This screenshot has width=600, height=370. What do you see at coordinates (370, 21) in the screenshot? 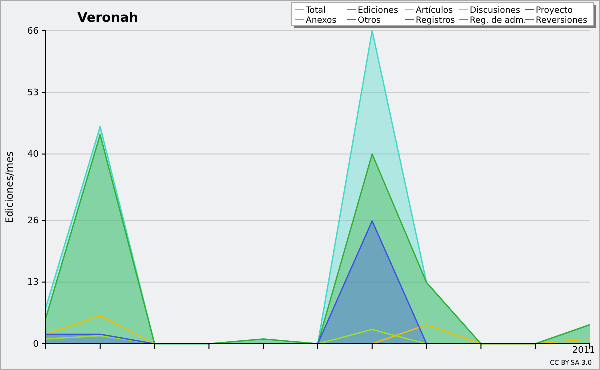
I see `legend-label: Otros` at bounding box center [370, 21].